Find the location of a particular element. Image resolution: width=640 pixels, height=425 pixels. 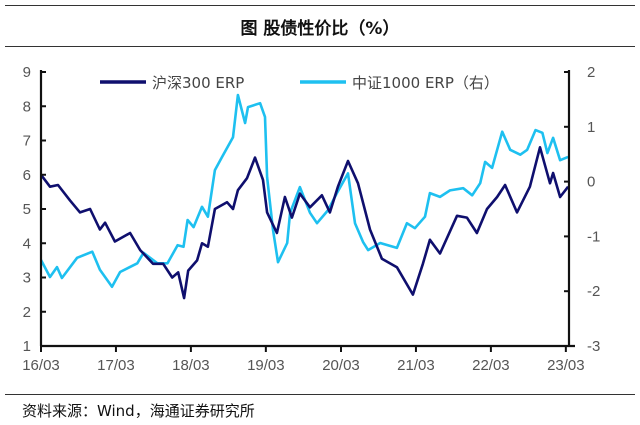

title-rule is located at coordinates (320, 46).